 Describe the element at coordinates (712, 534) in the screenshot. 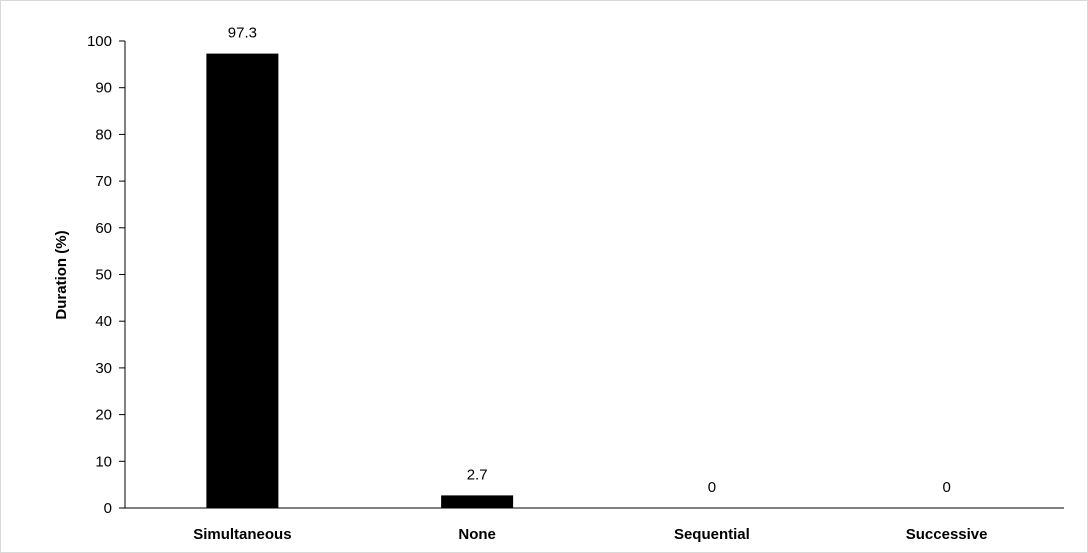

I see `x-category-label: Sequential` at that location.